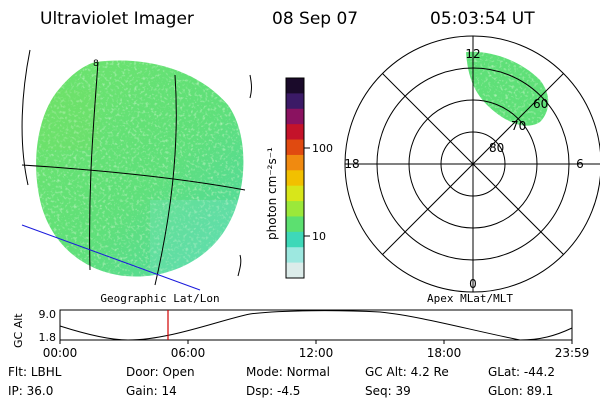 The height and width of the screenshot is (400, 600). What do you see at coordinates (111, 257) in the screenshot?
I see `terminator-line` at bounding box center [111, 257].